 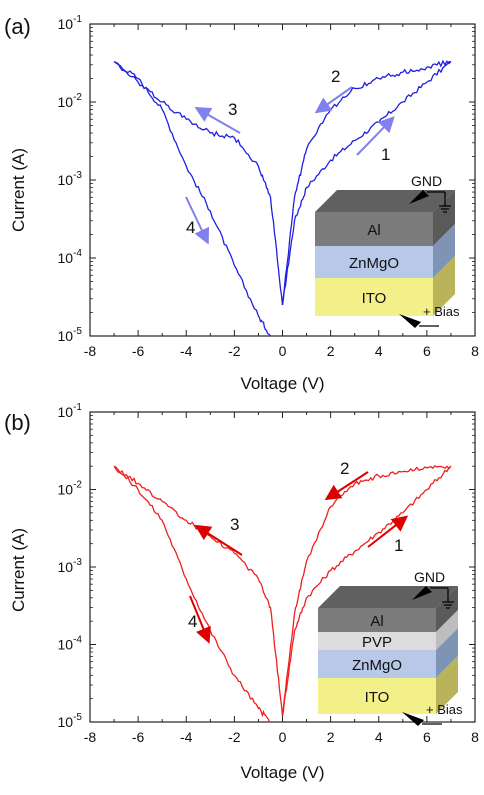 I want to click on device-layer-side-pvp, so click(x=447, y=630).